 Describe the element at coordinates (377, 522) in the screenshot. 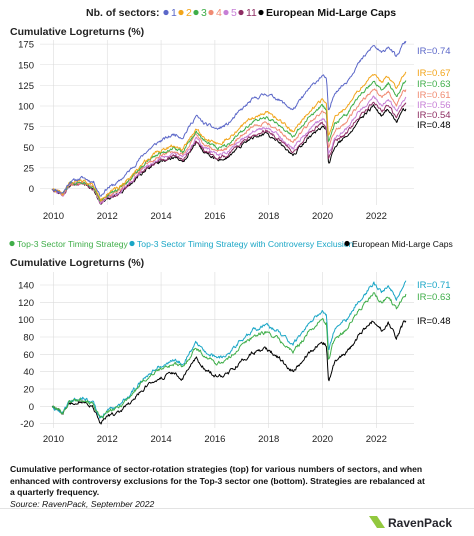

I see `ravenpack-logo-icon` at that location.